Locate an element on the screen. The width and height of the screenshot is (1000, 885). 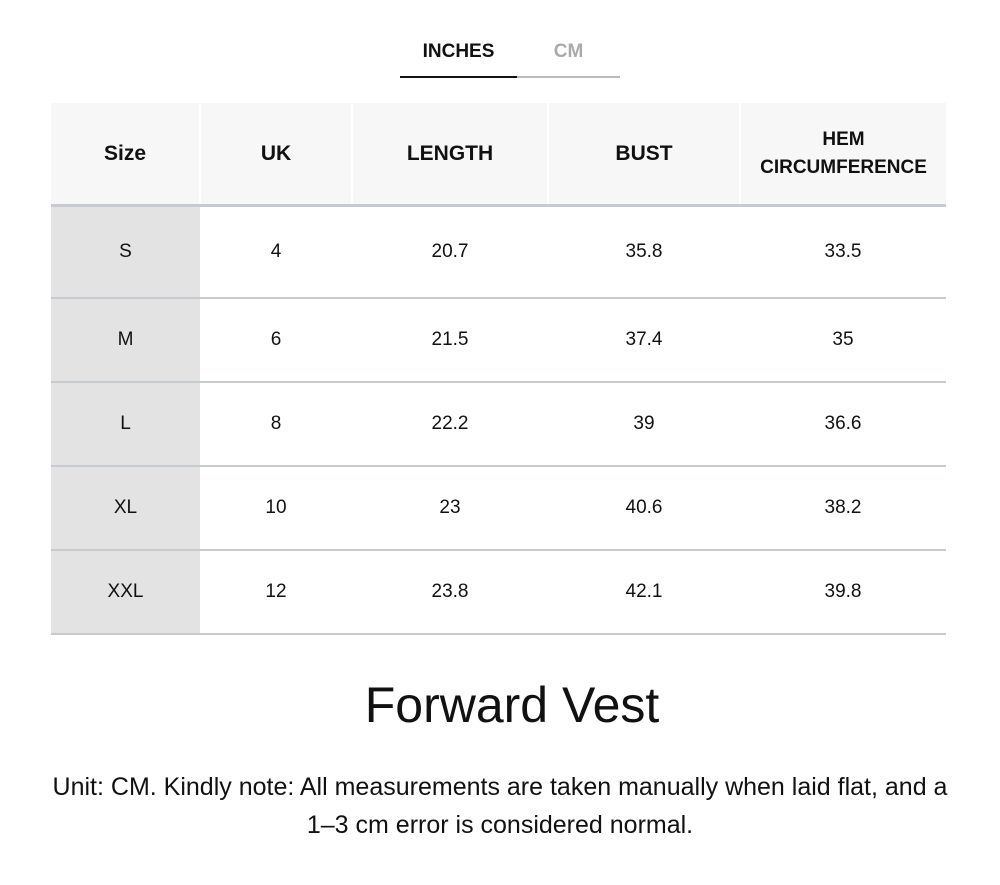
value-cell: 21.5 is located at coordinates (450, 340).